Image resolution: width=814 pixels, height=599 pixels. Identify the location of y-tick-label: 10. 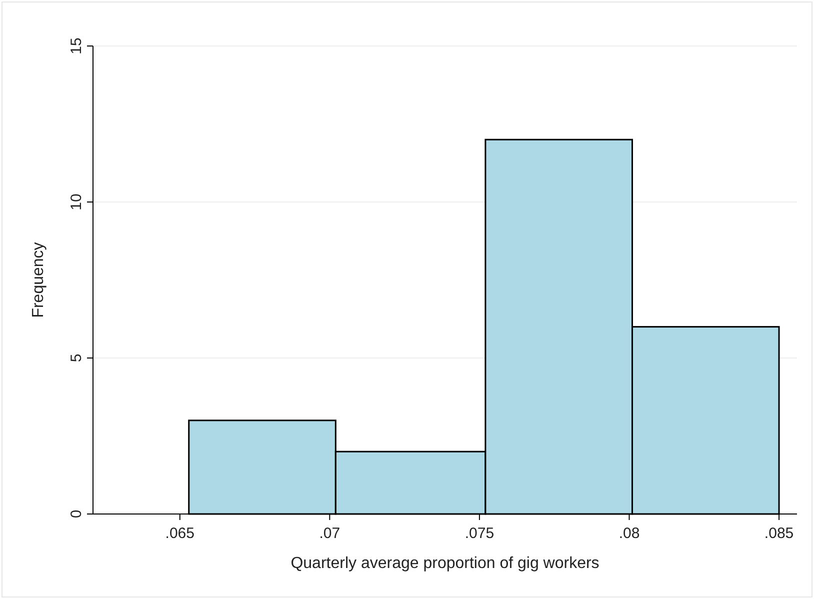
(76, 202).